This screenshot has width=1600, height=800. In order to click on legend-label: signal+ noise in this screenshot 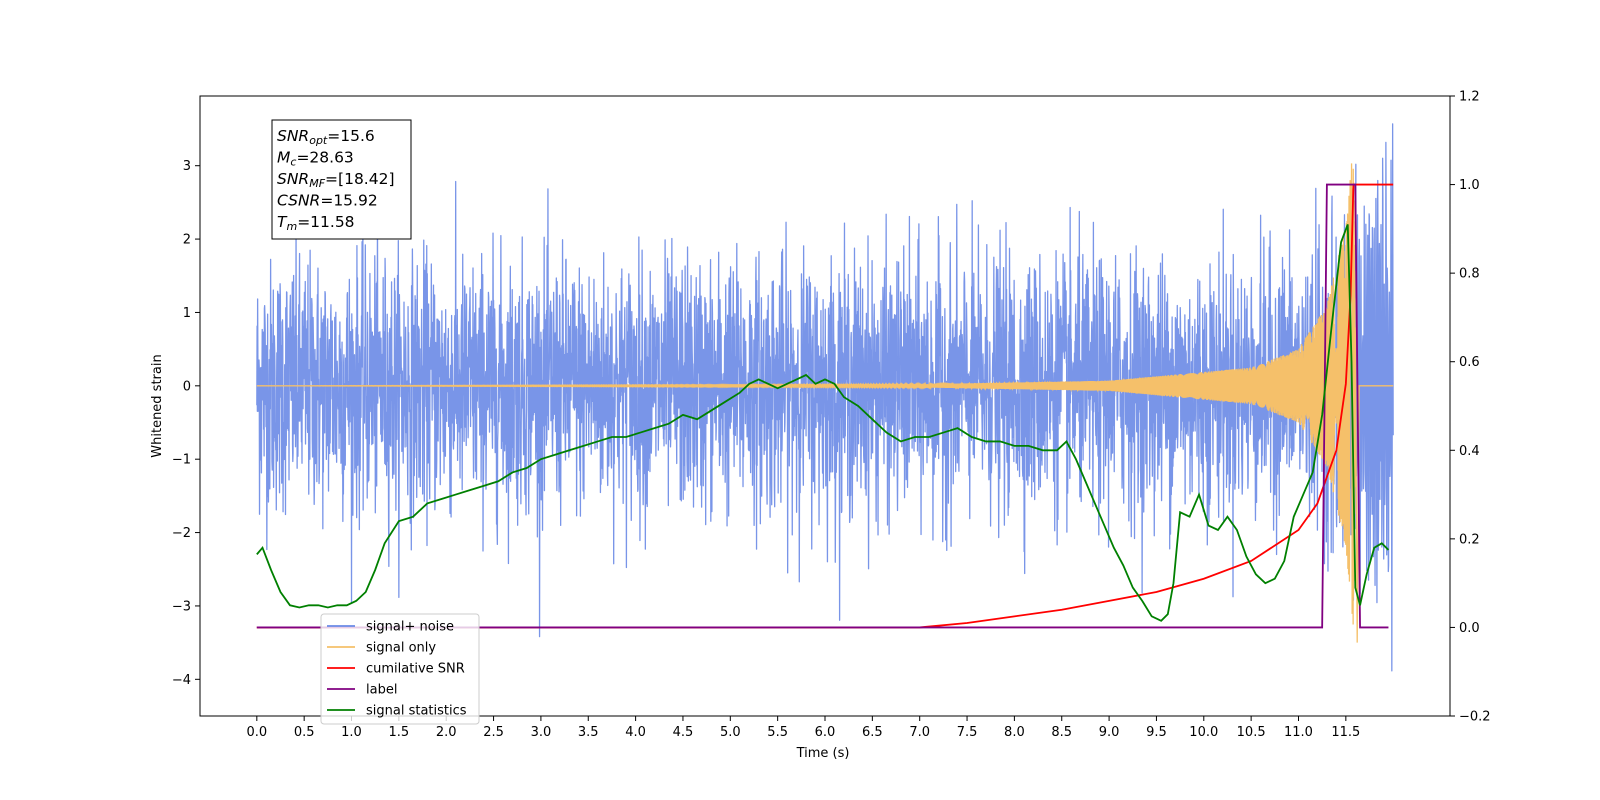, I will do `click(410, 627)`.